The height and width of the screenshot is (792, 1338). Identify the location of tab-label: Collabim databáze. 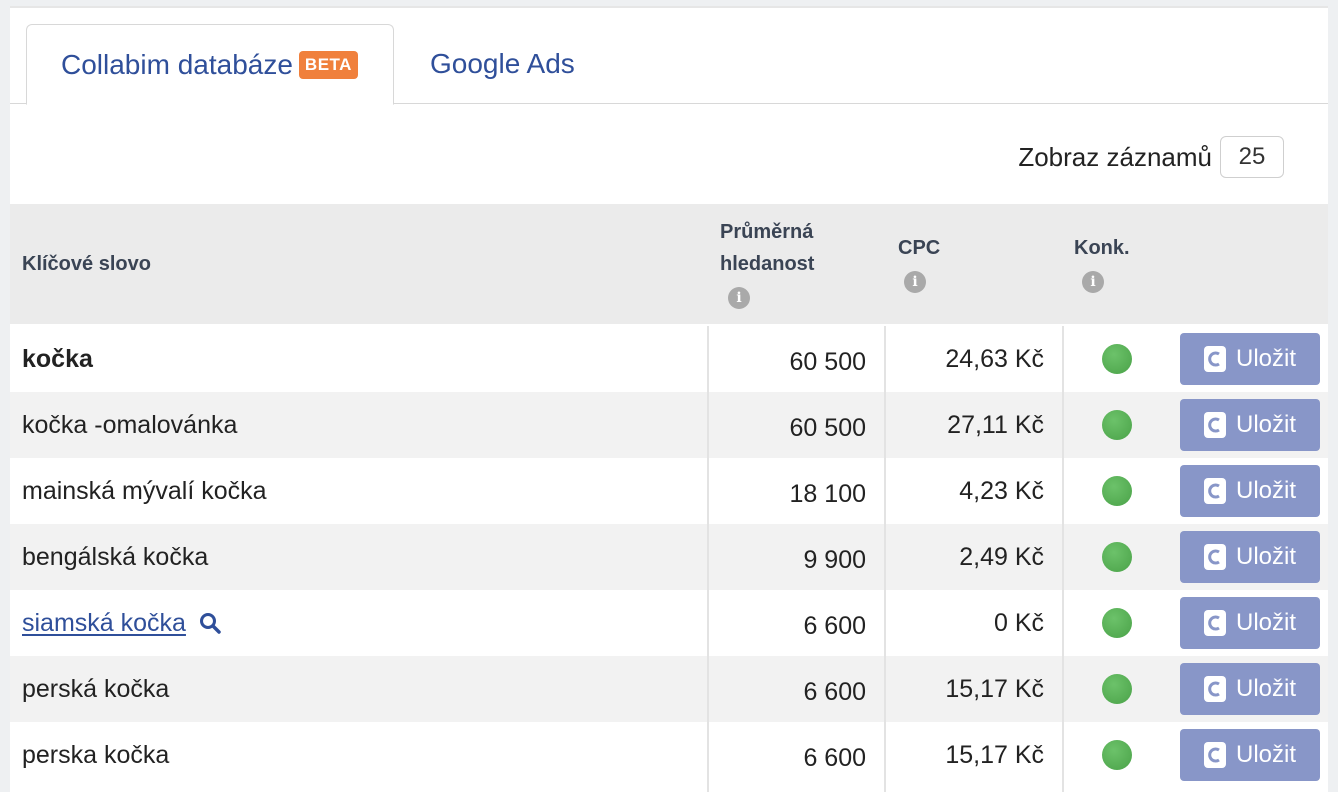
(177, 64).